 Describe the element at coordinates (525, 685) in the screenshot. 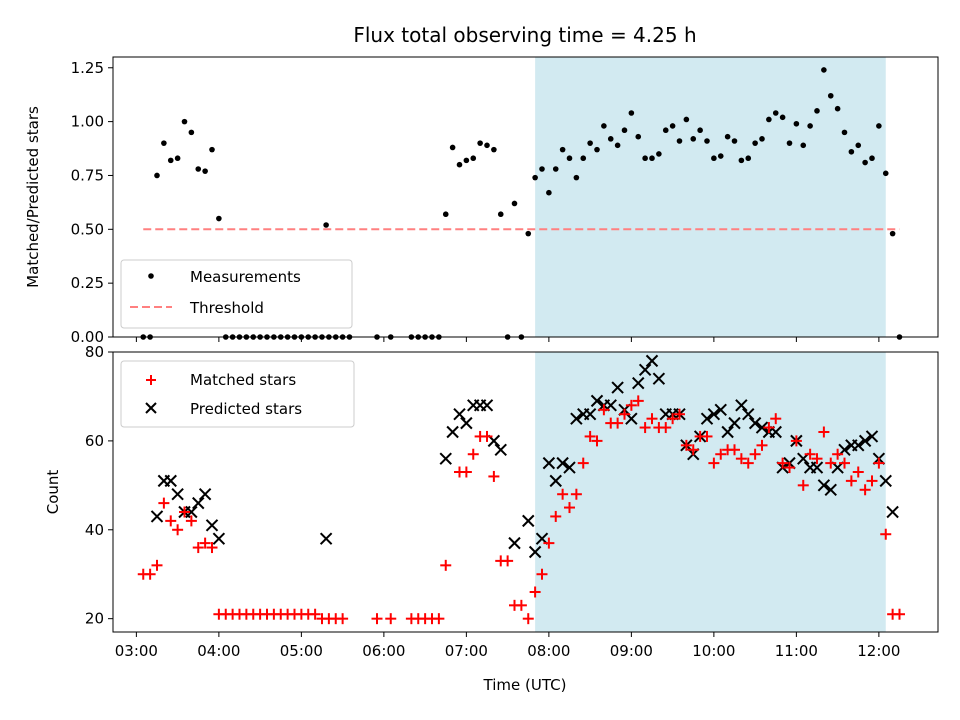

I see `x-axis-label: Time (UTC)` at that location.